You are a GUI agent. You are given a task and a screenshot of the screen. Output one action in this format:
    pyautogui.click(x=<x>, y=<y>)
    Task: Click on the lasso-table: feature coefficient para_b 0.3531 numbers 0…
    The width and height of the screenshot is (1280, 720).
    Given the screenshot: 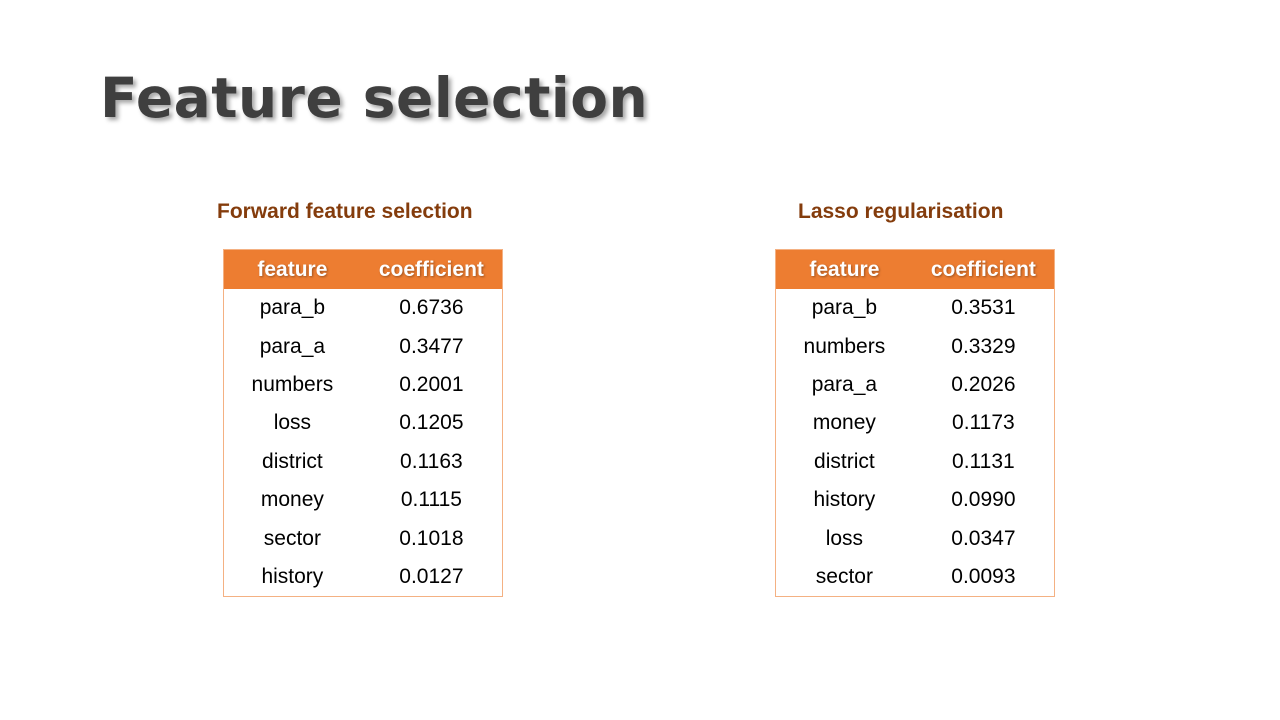 What is the action you would take?
    pyautogui.click(x=915, y=423)
    